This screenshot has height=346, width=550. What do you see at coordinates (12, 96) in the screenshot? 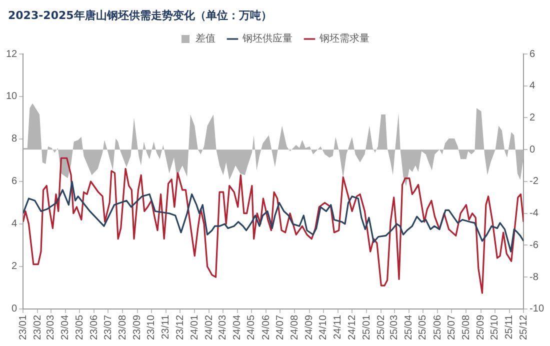
I see `y-tick-label: 10` at bounding box center [12, 96].